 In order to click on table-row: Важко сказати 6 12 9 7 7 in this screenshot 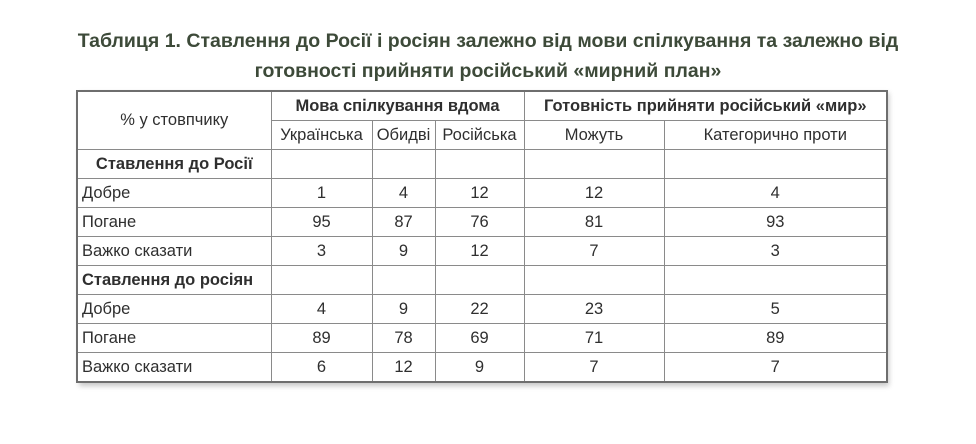, I will do `click(482, 367)`.